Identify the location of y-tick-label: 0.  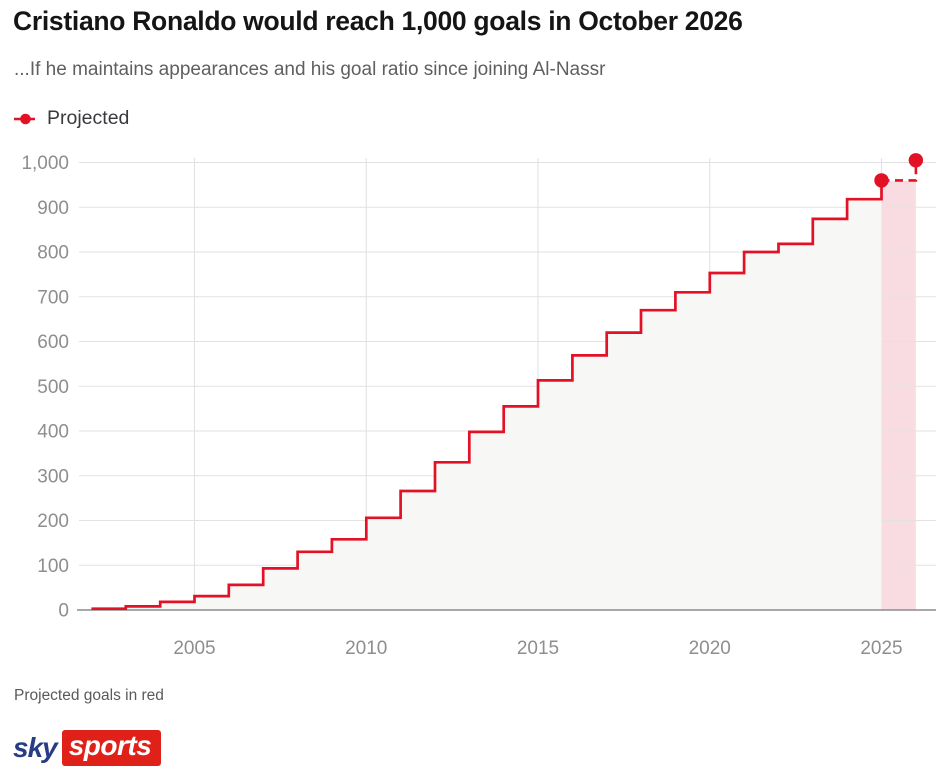
(63, 611).